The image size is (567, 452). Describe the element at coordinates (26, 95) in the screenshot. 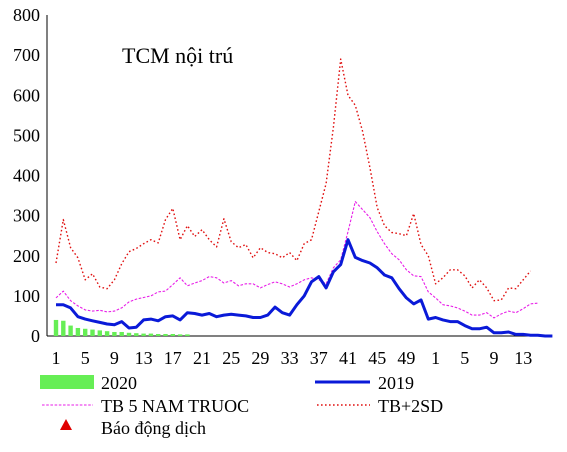

I see `y-tick-label: 600` at that location.